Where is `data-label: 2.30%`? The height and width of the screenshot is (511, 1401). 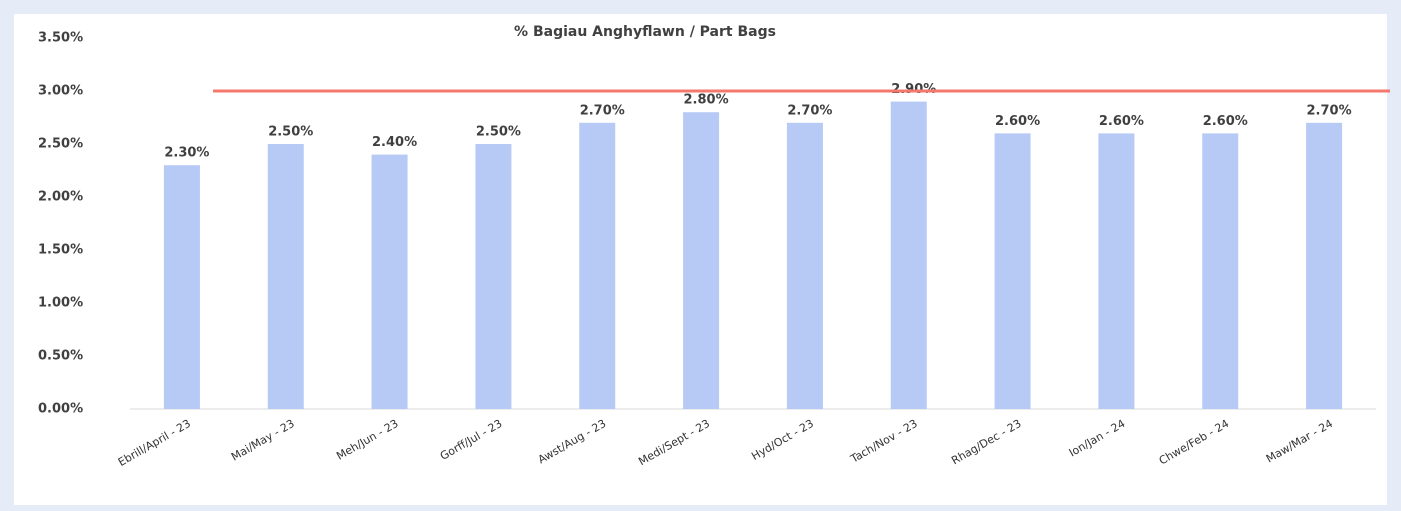
data-label: 2.30% is located at coordinates (186, 153).